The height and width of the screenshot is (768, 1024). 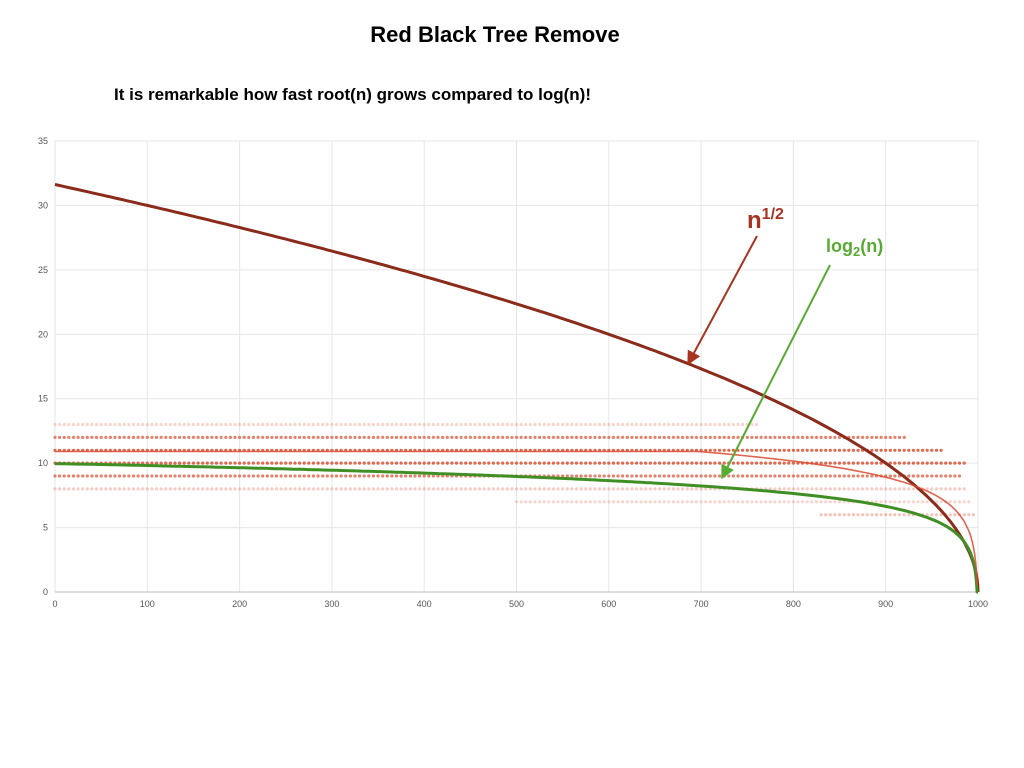 I want to click on y-tick-label: 20, so click(x=43, y=334).